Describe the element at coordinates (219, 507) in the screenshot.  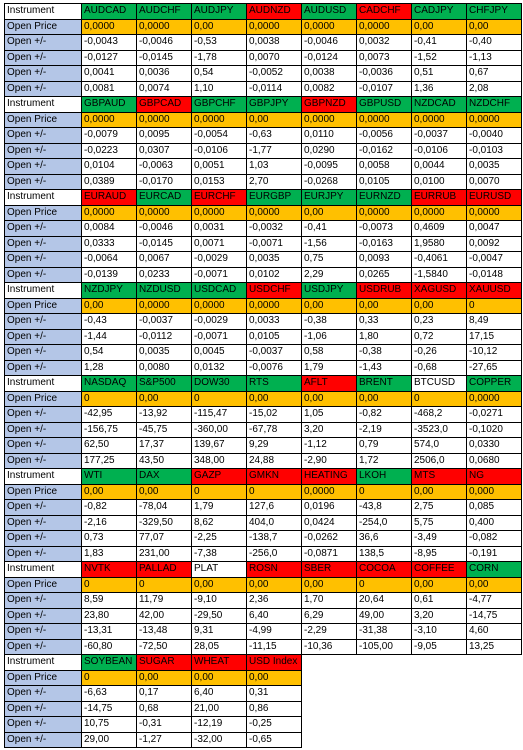
I see `change-value: 1,79` at that location.